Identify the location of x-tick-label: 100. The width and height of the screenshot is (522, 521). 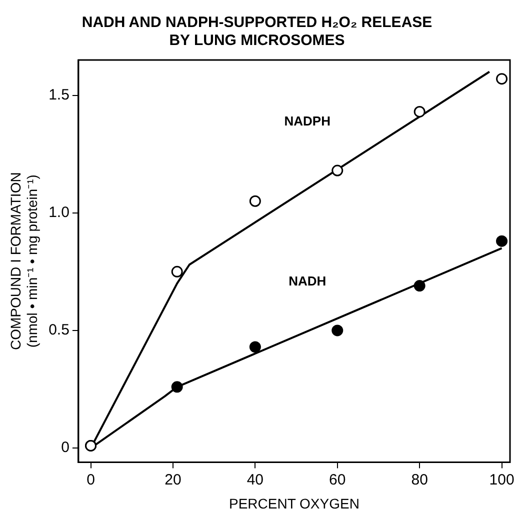
(501, 479).